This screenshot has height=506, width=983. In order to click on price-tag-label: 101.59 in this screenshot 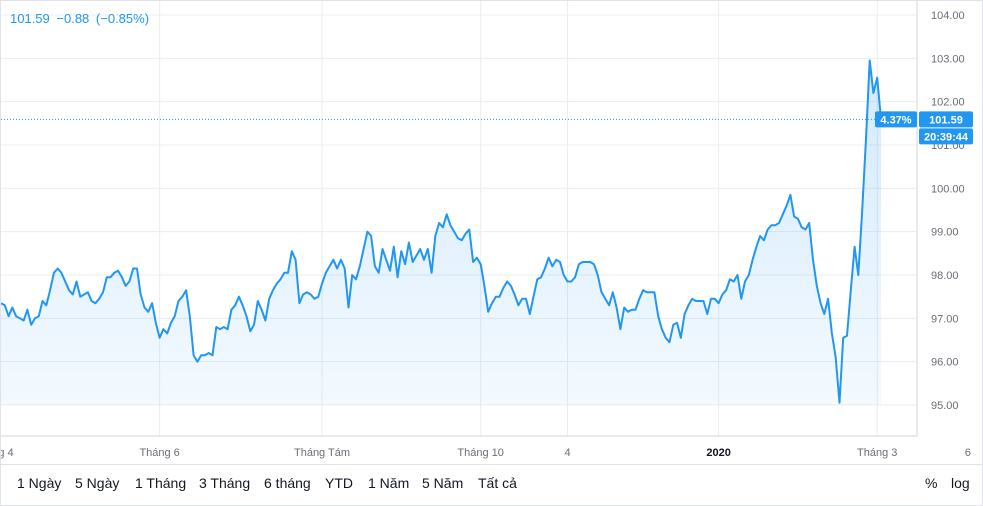, I will do `click(946, 120)`.